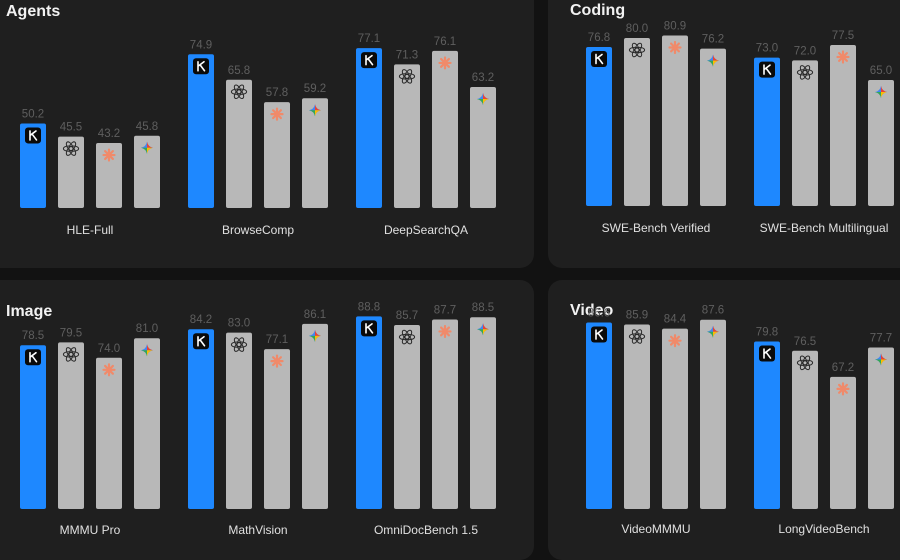 The height and width of the screenshot is (560, 900). I want to click on category-label: OmniDocBench 1.5, so click(426, 530).